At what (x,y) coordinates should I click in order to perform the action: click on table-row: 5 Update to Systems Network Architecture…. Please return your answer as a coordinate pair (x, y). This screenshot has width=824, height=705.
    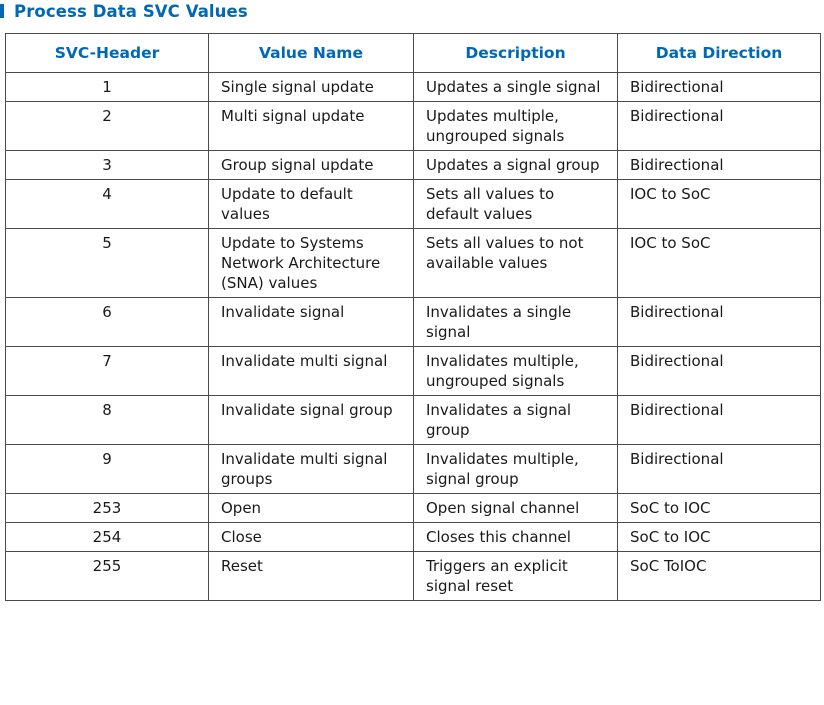
    Looking at the image, I should click on (413, 263).